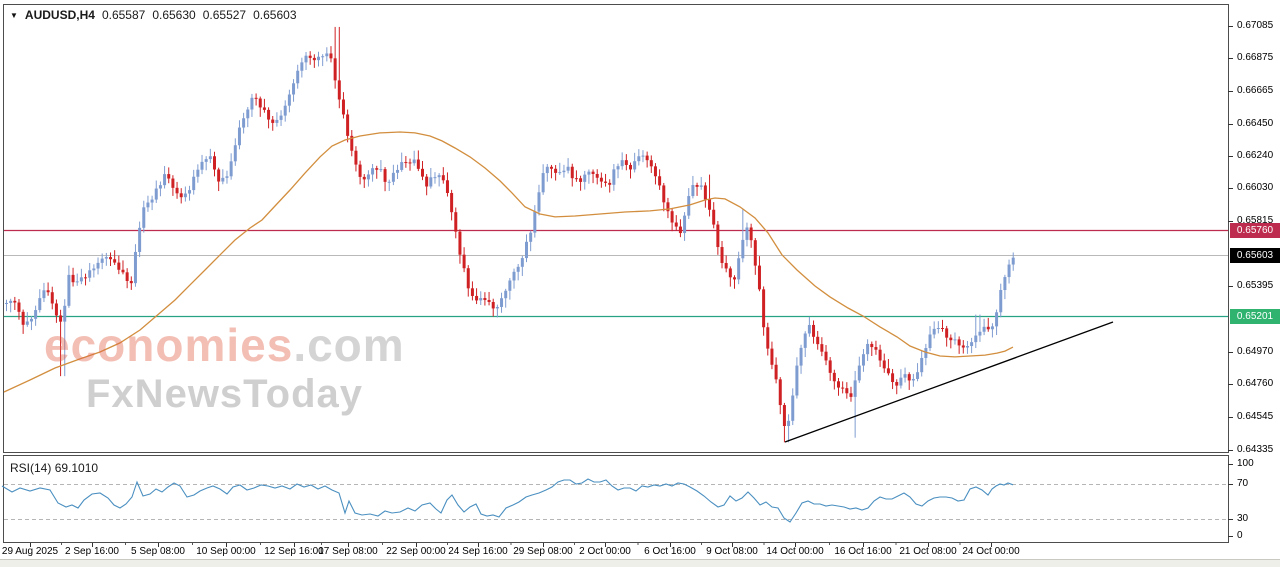 The image size is (1280, 567). Describe the element at coordinates (1255, 351) in the screenshot. I see `price-tick-label: 0.64970` at that location.